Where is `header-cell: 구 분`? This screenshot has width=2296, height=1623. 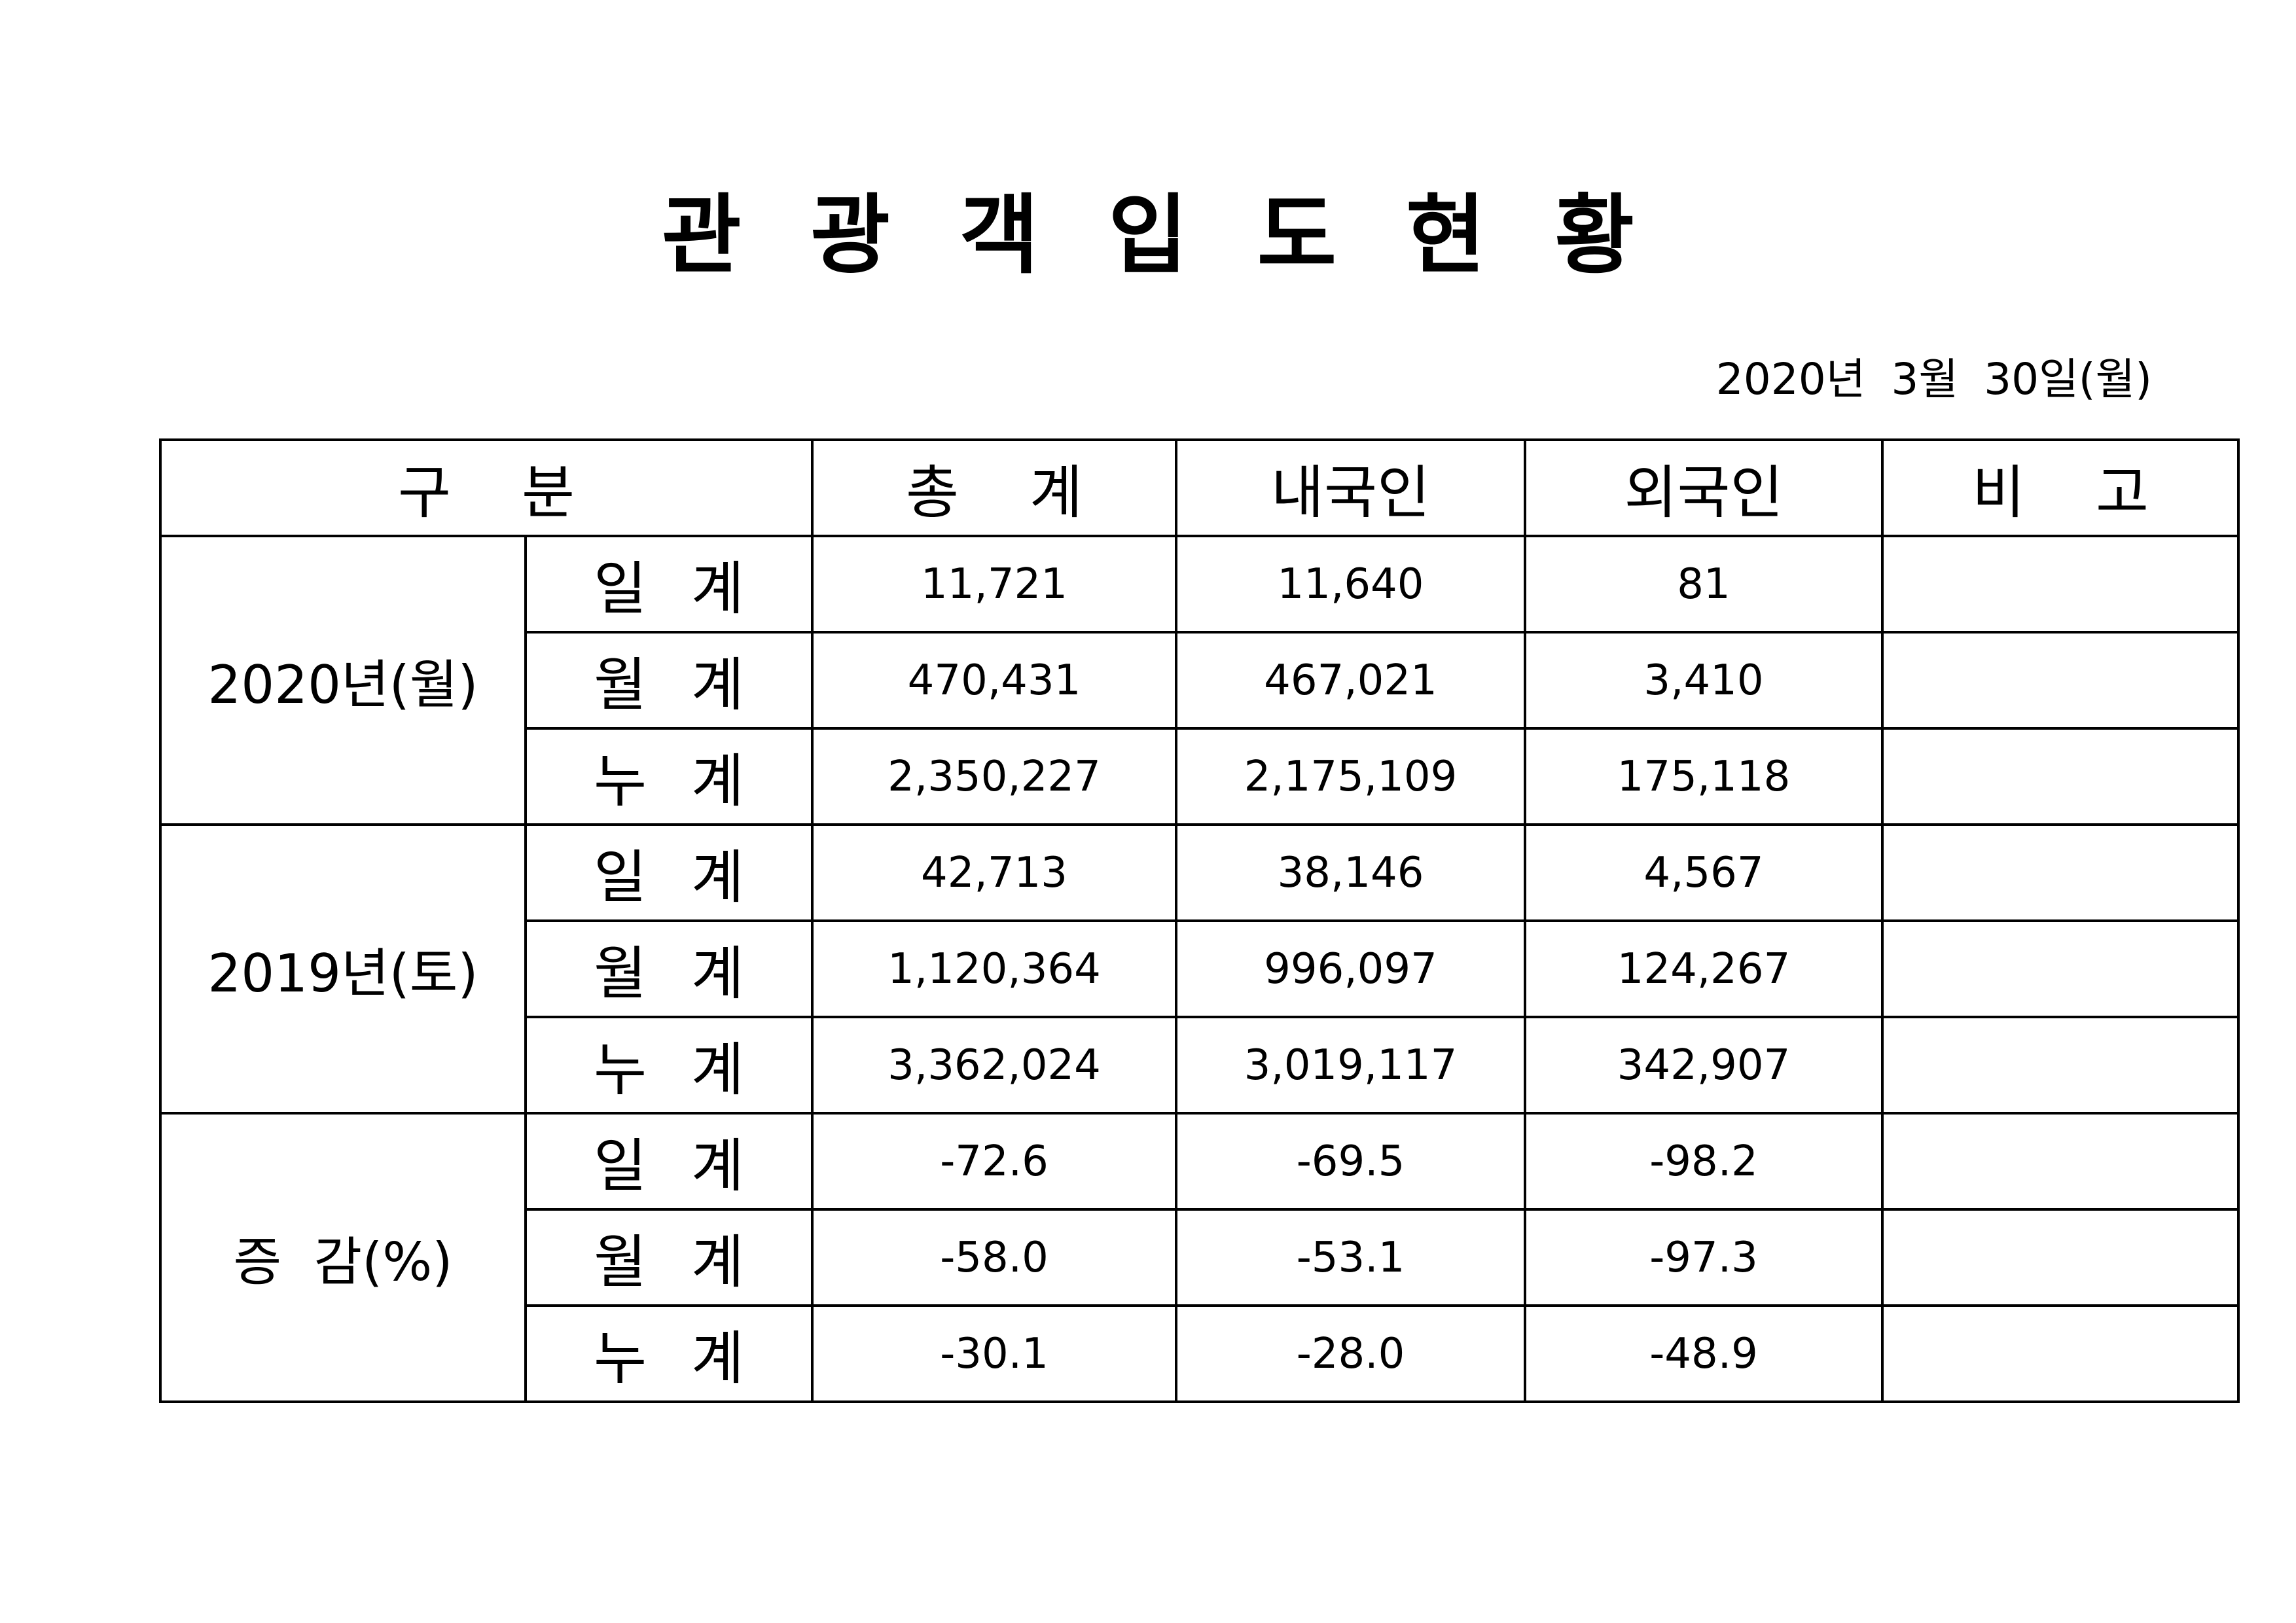
header-cell: 구 분 is located at coordinates (486, 487).